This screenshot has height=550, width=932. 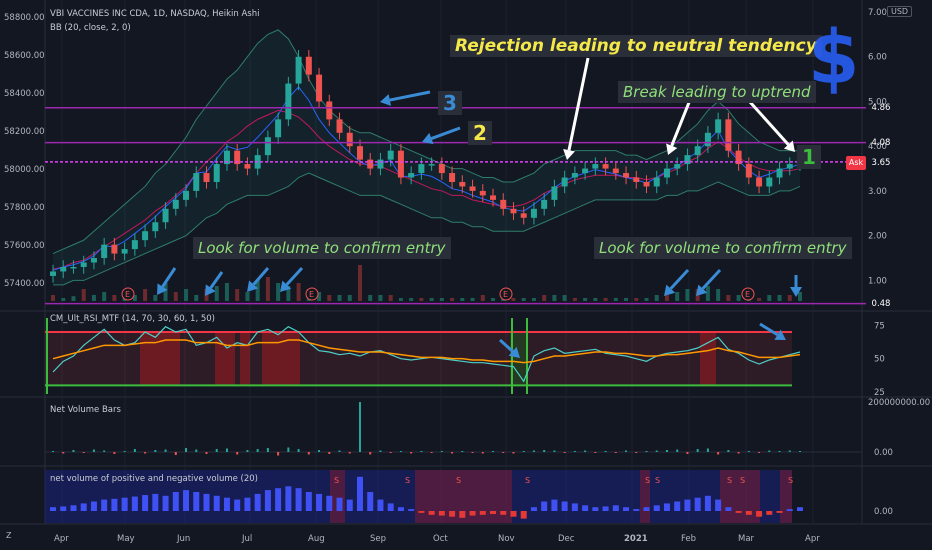 I want to click on earnings-marker, so click(x=506, y=294).